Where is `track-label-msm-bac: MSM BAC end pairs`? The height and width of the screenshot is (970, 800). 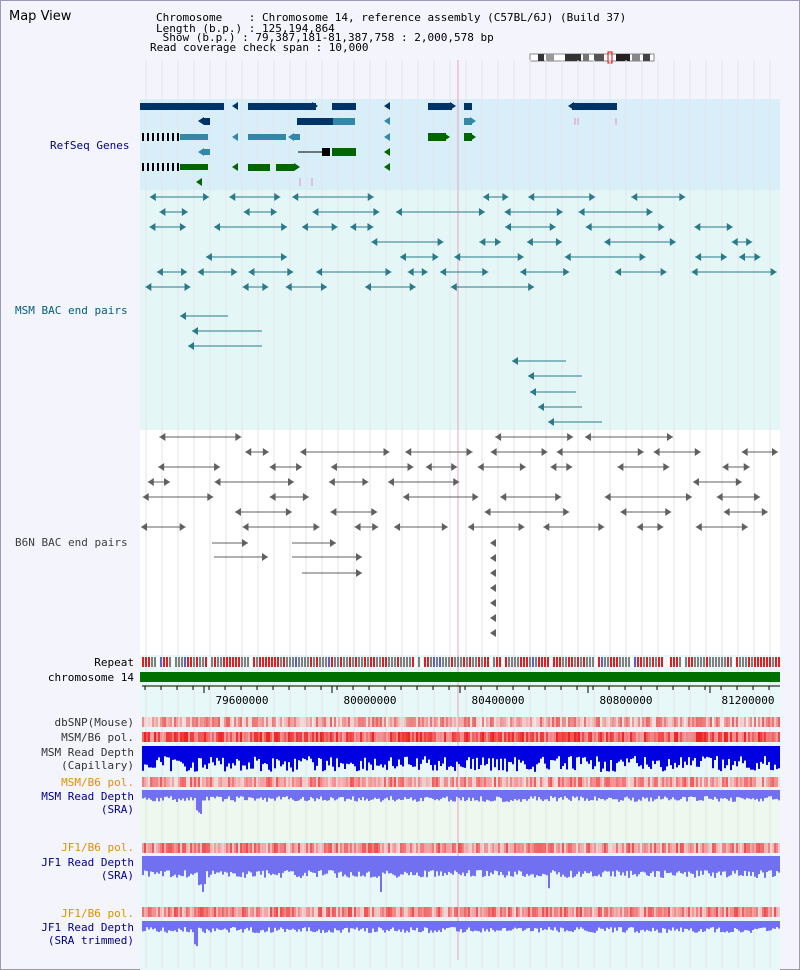 track-label-msm-bac: MSM BAC end pairs is located at coordinates (71, 310).